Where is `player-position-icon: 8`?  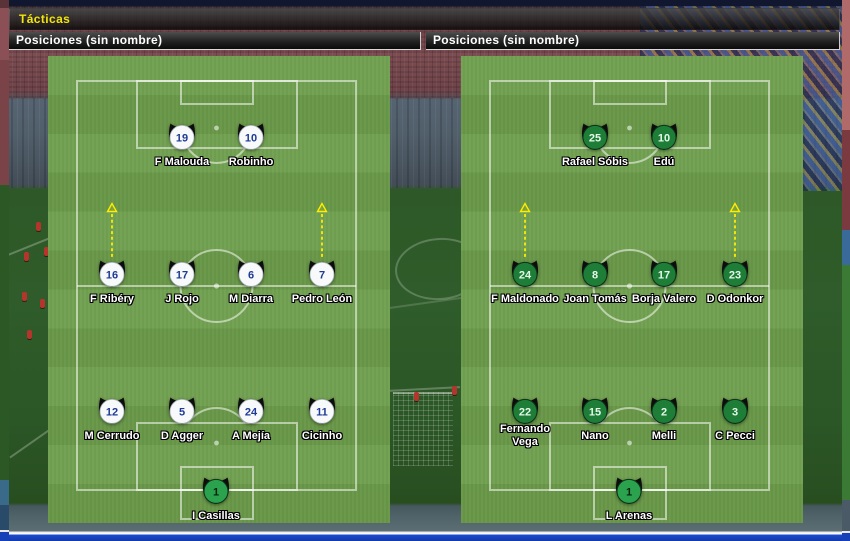
player-position-icon: 8 is located at coordinates (595, 273).